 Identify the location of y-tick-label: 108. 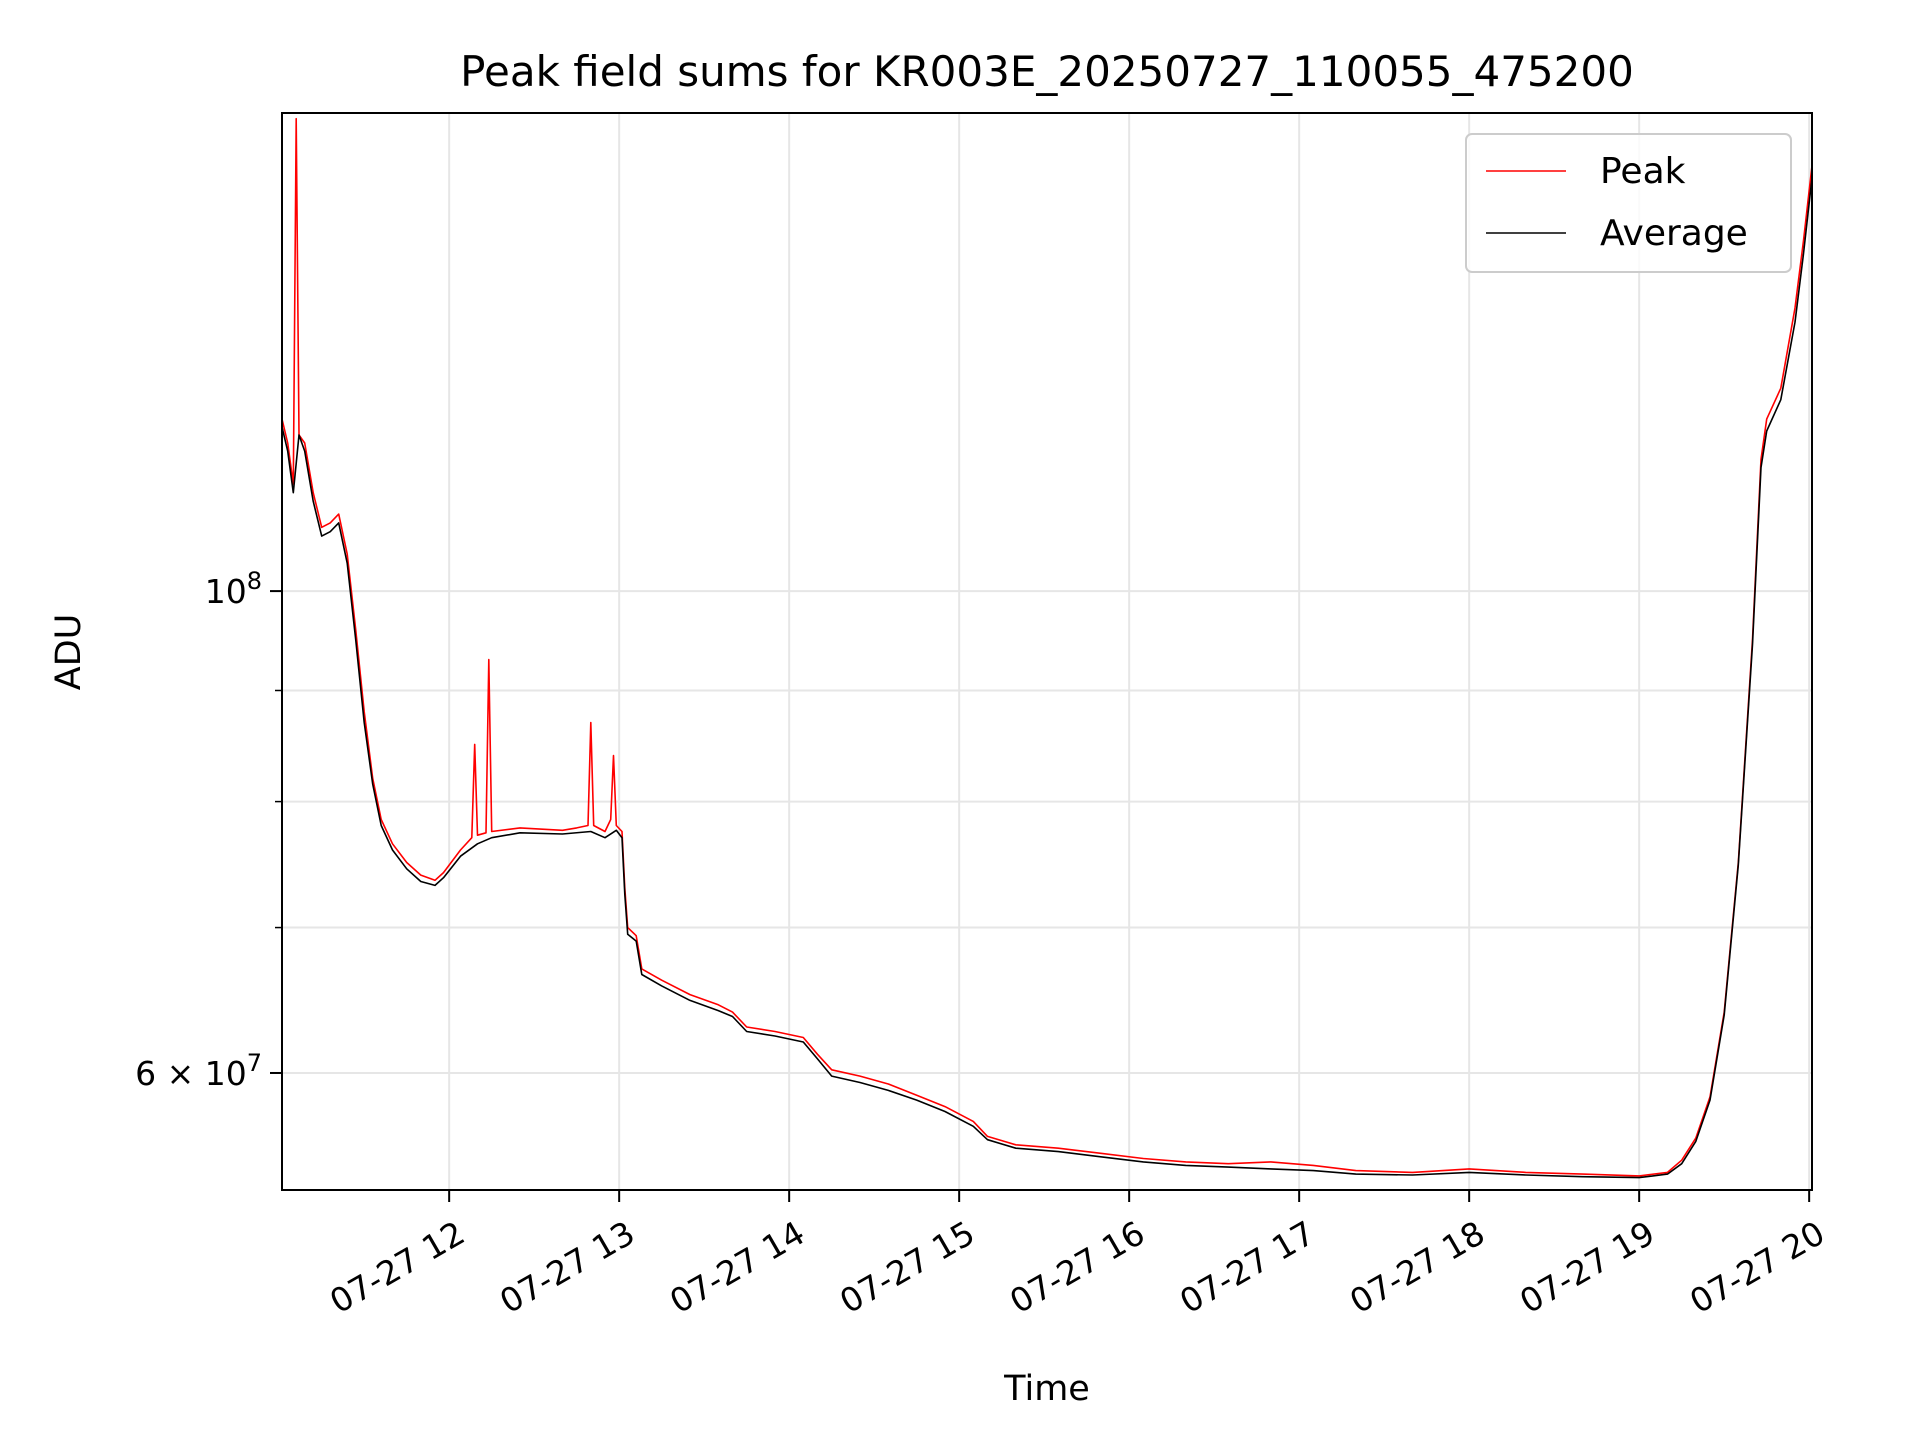
(233, 589).